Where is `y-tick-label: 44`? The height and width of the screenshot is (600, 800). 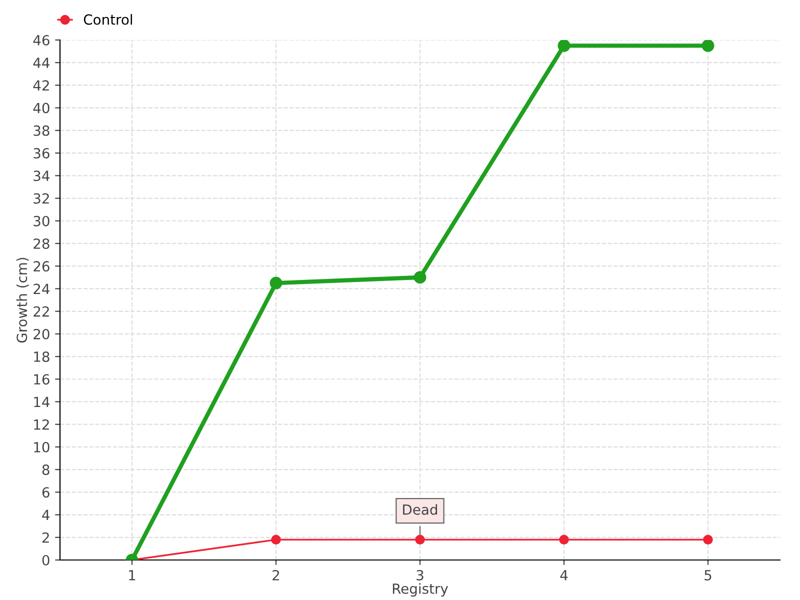
y-tick-label: 44 is located at coordinates (41, 63).